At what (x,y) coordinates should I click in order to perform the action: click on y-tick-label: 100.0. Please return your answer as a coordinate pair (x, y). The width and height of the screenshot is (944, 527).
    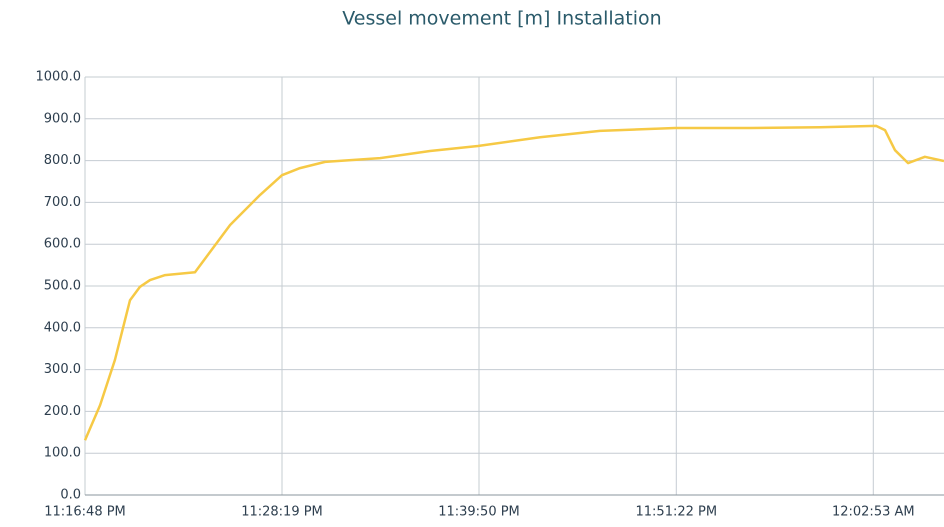
    Looking at the image, I should click on (62, 453).